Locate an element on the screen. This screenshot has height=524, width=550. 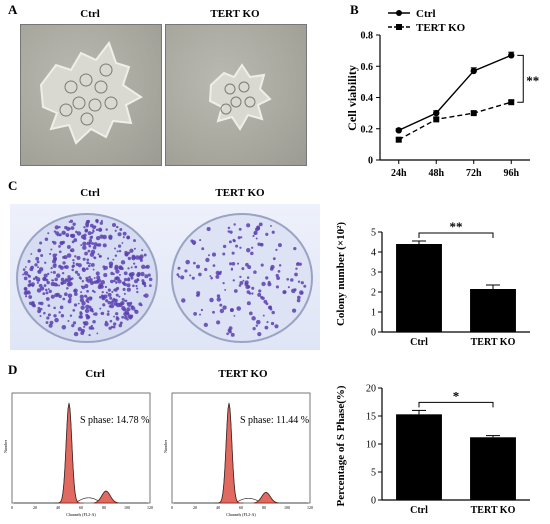
line-chart-legend-label: Ctrl is located at coordinates (426, 14).